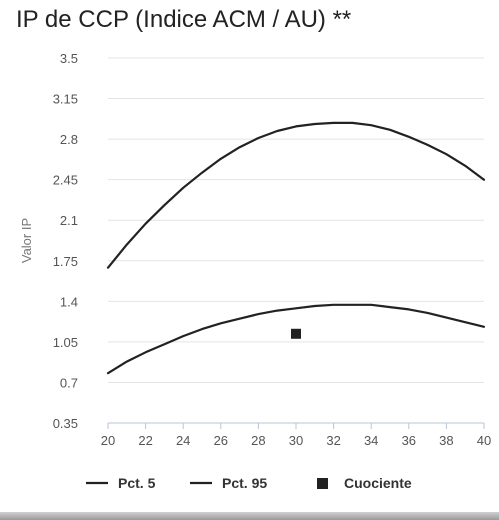 Image resolution: width=499 pixels, height=520 pixels. What do you see at coordinates (184, 19) in the screenshot?
I see `chart-title: IP de CCP (Indice ACM / AU) **` at bounding box center [184, 19].